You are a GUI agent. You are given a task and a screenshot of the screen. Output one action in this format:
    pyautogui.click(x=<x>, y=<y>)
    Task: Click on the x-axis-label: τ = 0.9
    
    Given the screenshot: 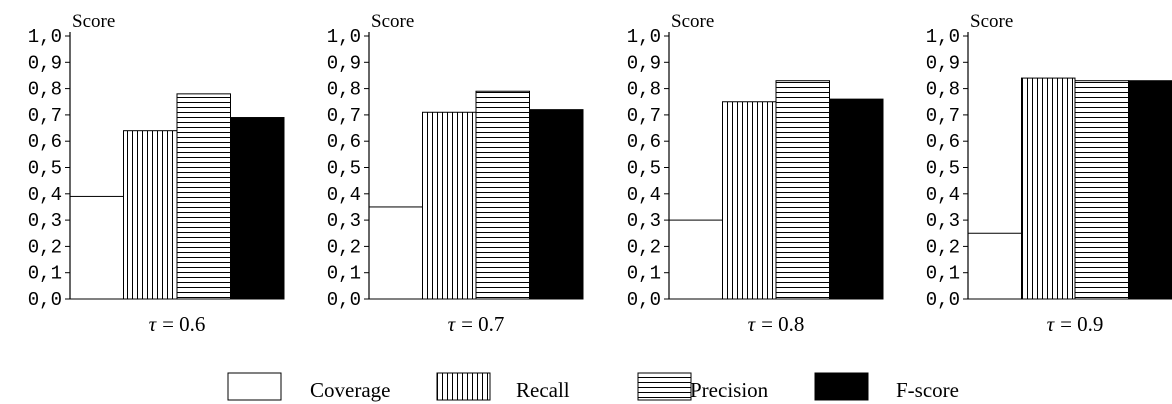 What is the action you would take?
    pyautogui.click(x=1075, y=324)
    